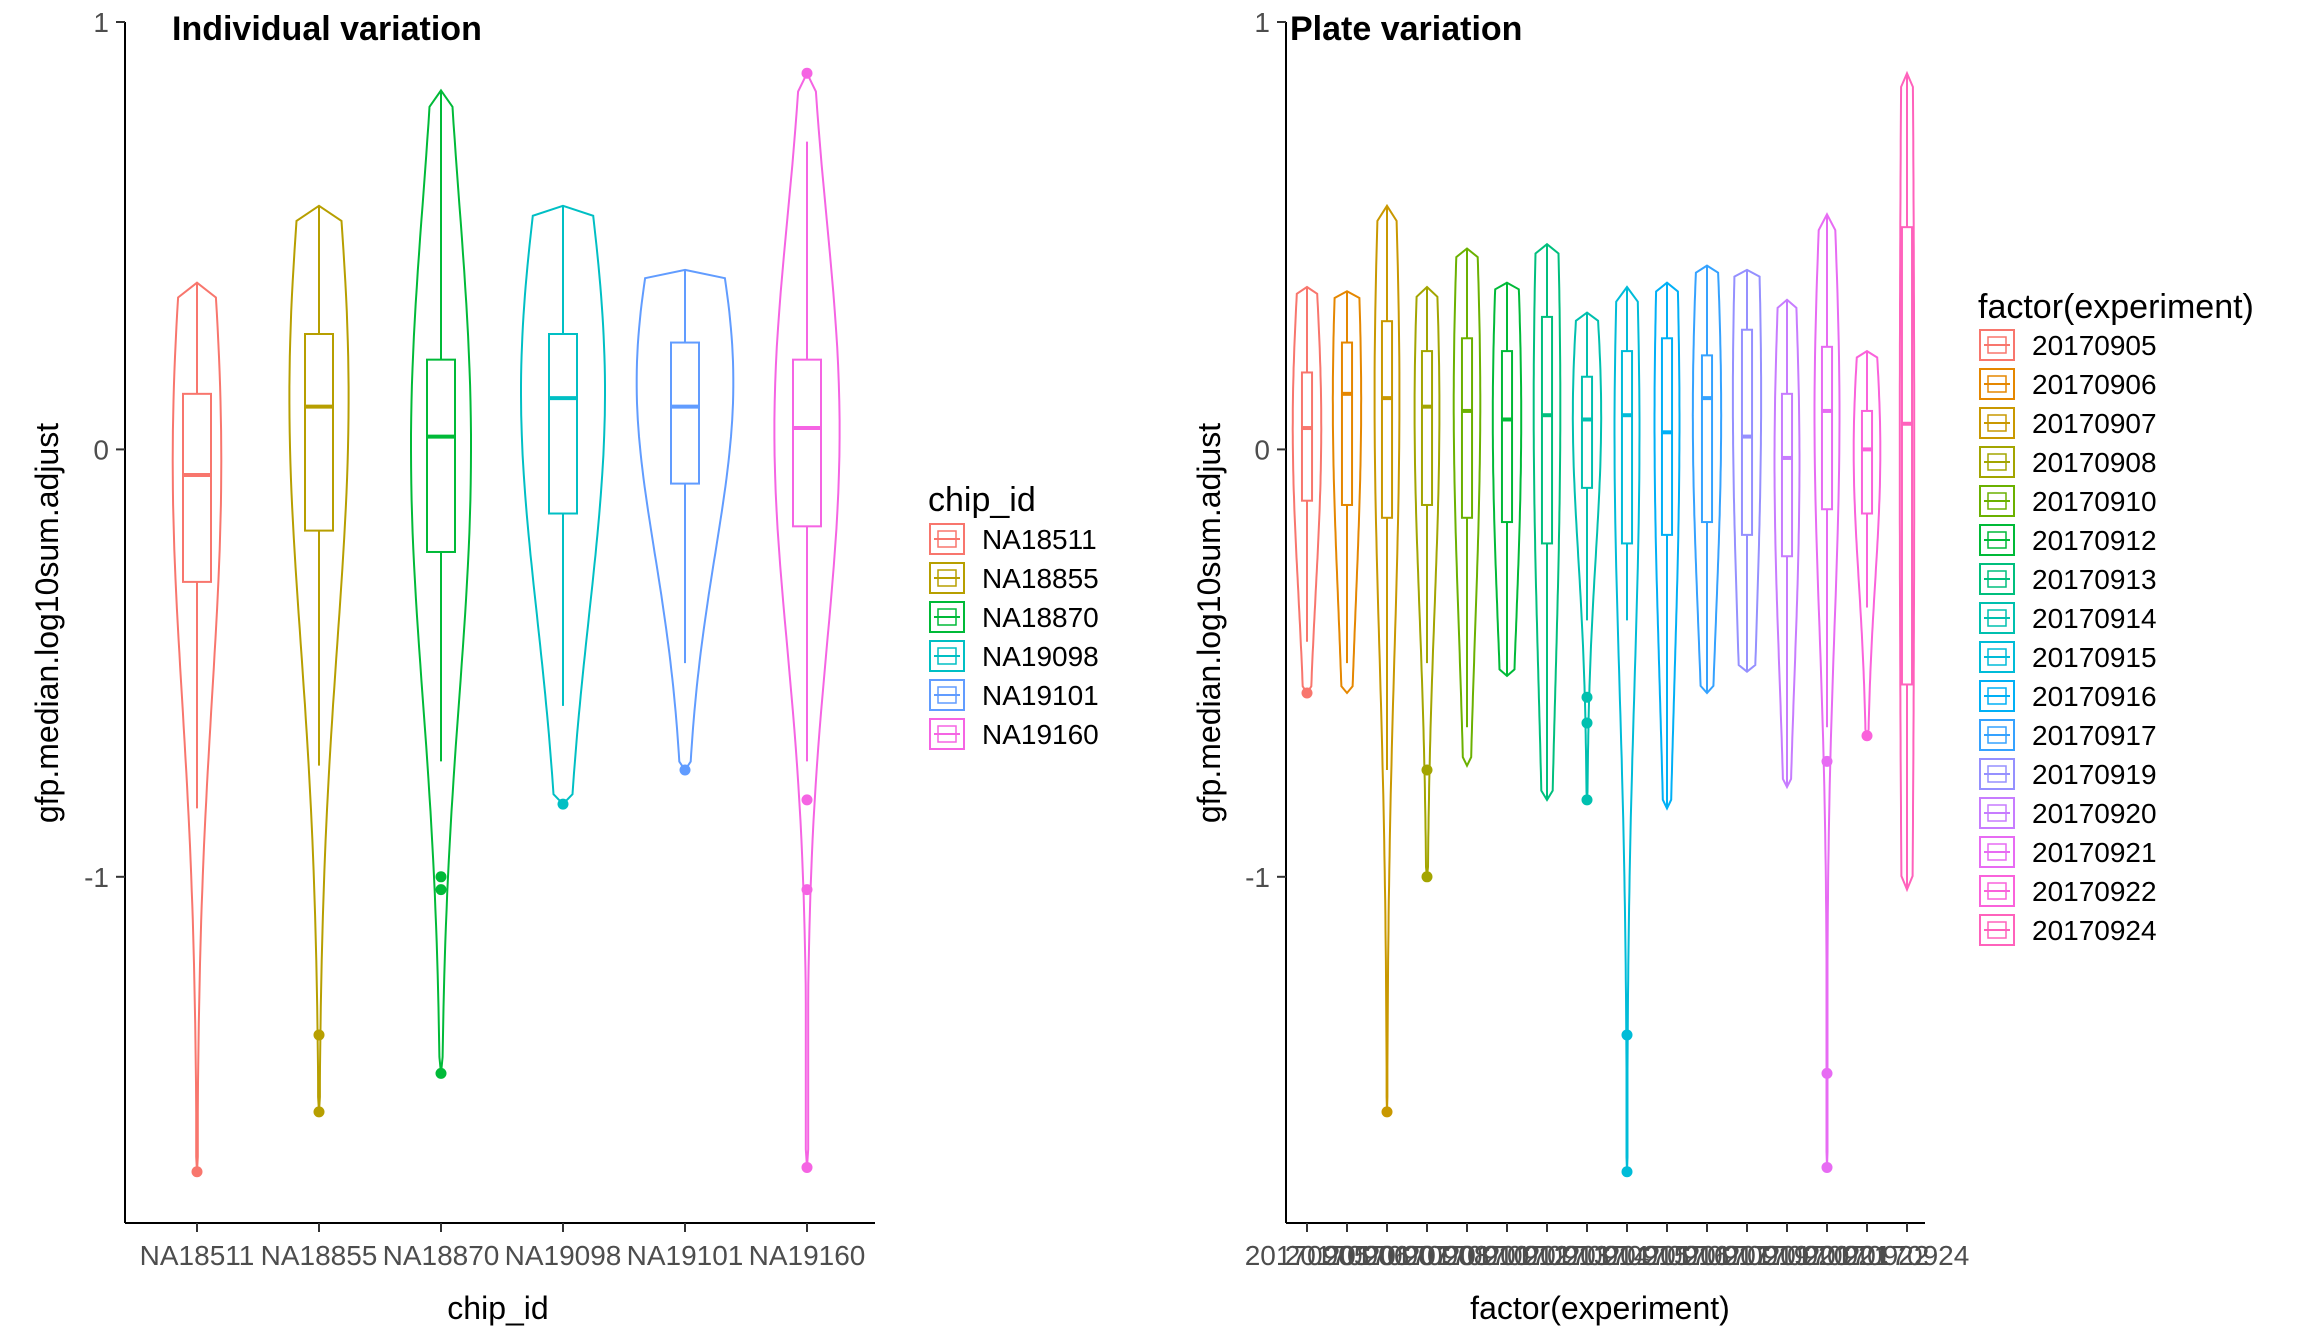  What do you see at coordinates (1387, 1255) in the screenshot?
I see `x-tick-label: 20170907` at bounding box center [1387, 1255].